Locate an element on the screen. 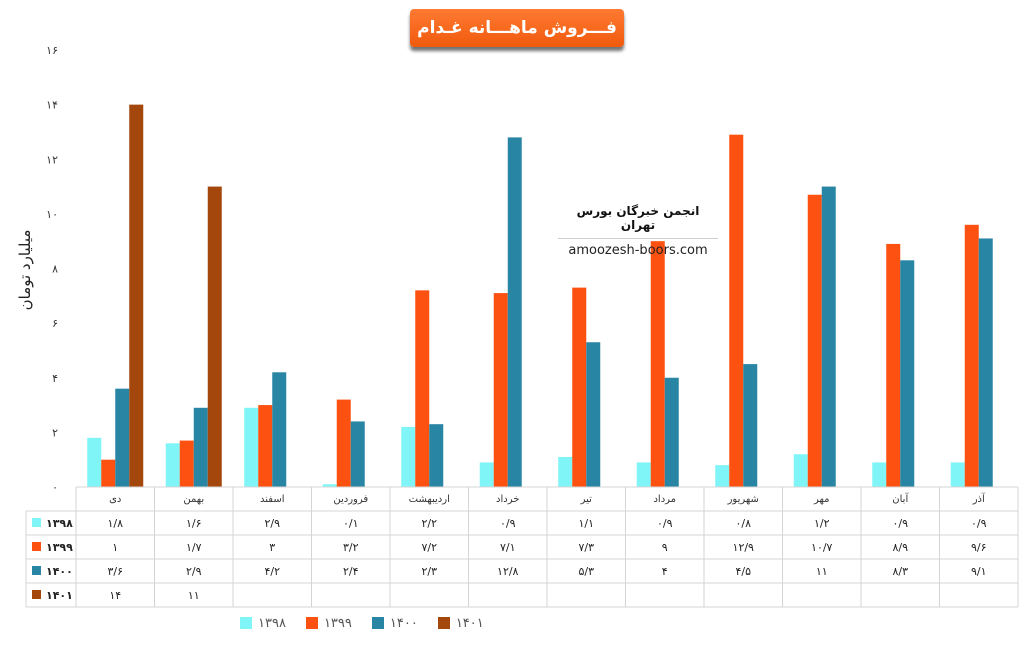 Image resolution: width=1030 pixels, height=646 pixels. y-tick-label: ۱۲ is located at coordinates (52, 159).